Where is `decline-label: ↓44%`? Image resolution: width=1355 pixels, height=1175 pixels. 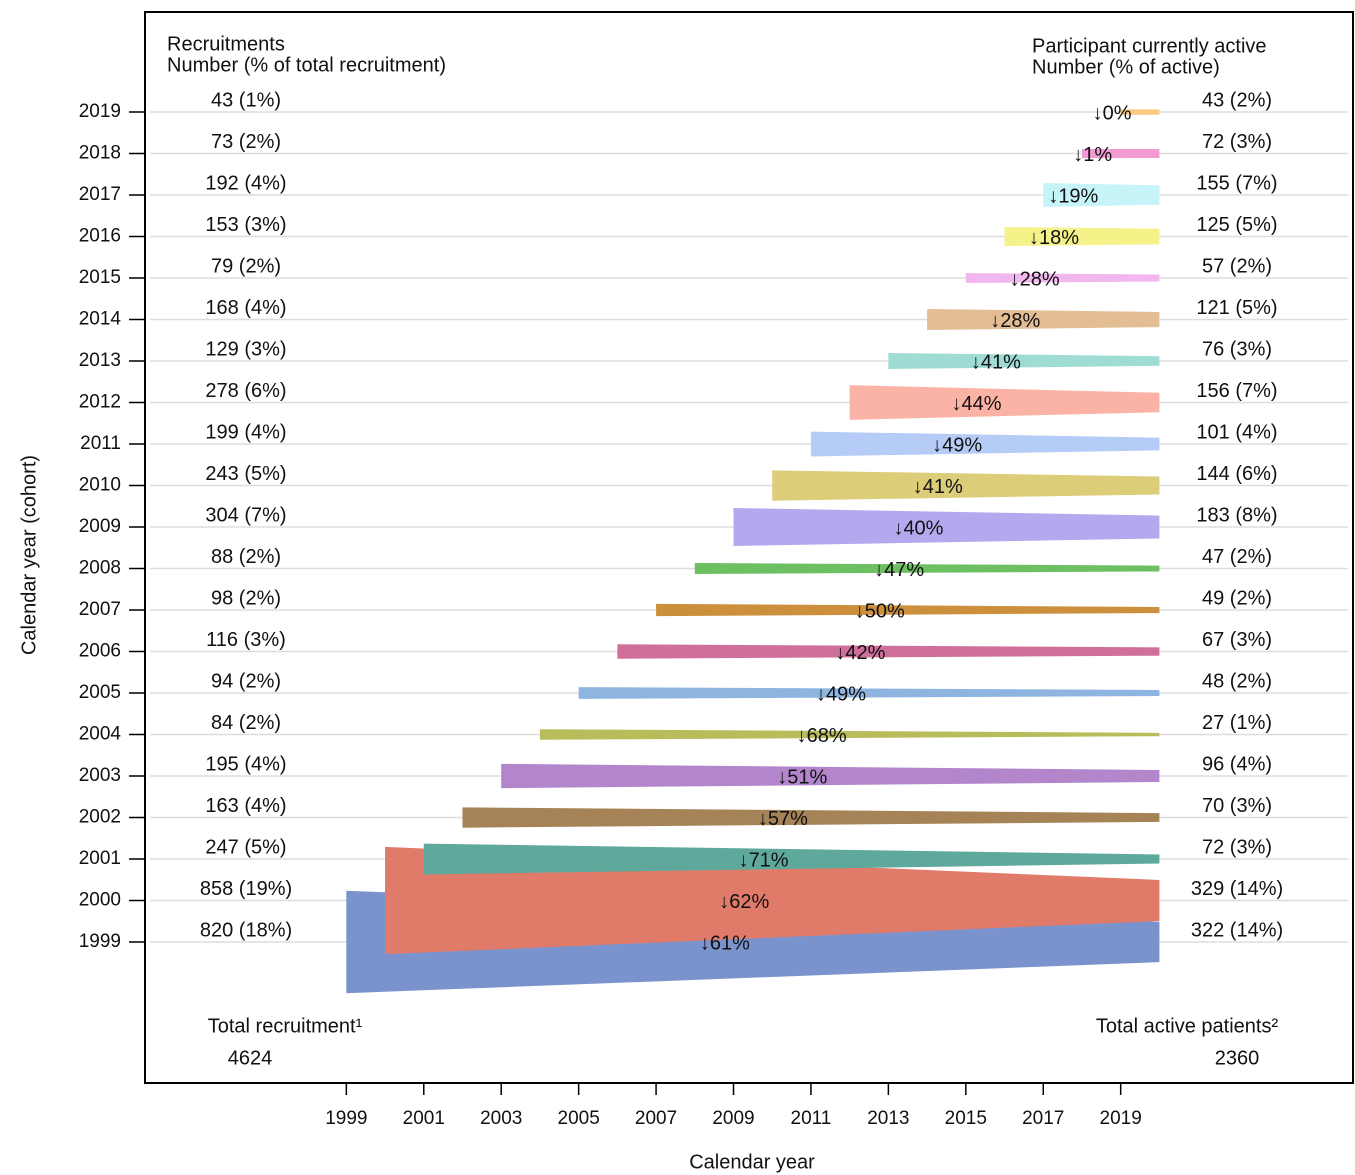 decline-label: ↓44% is located at coordinates (977, 404).